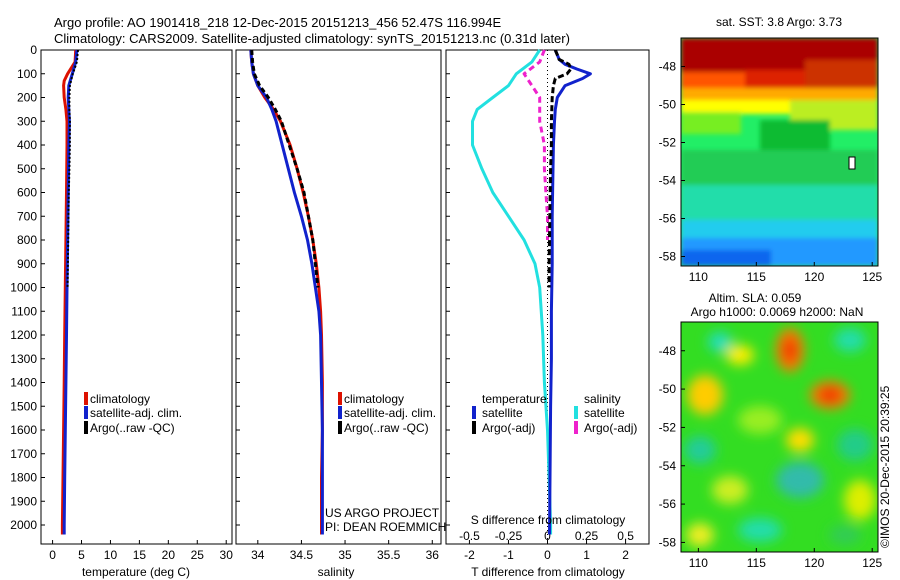 The height and width of the screenshot is (580, 900). What do you see at coordinates (548, 572) in the screenshot?
I see `t-difference-xlabel: T difference from climatology` at bounding box center [548, 572].